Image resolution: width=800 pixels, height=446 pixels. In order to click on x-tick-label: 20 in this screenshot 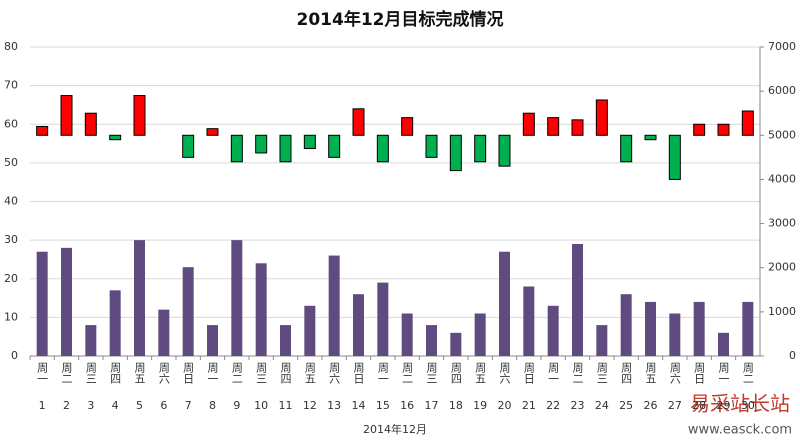, I will do `click(505, 405)`.